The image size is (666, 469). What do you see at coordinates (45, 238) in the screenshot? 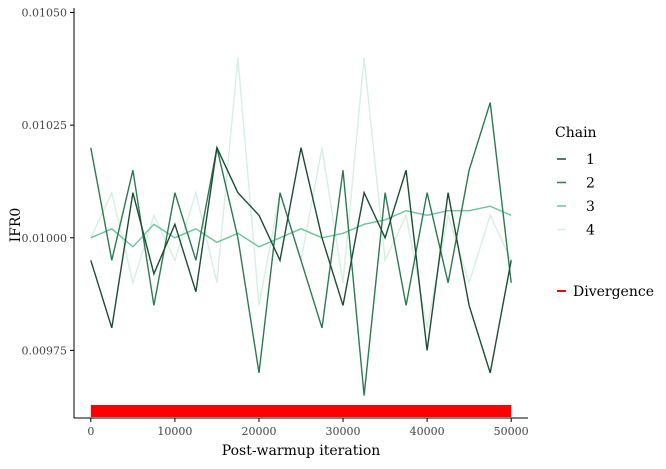
I see `y-tick-label: 0.01000` at bounding box center [45, 238].